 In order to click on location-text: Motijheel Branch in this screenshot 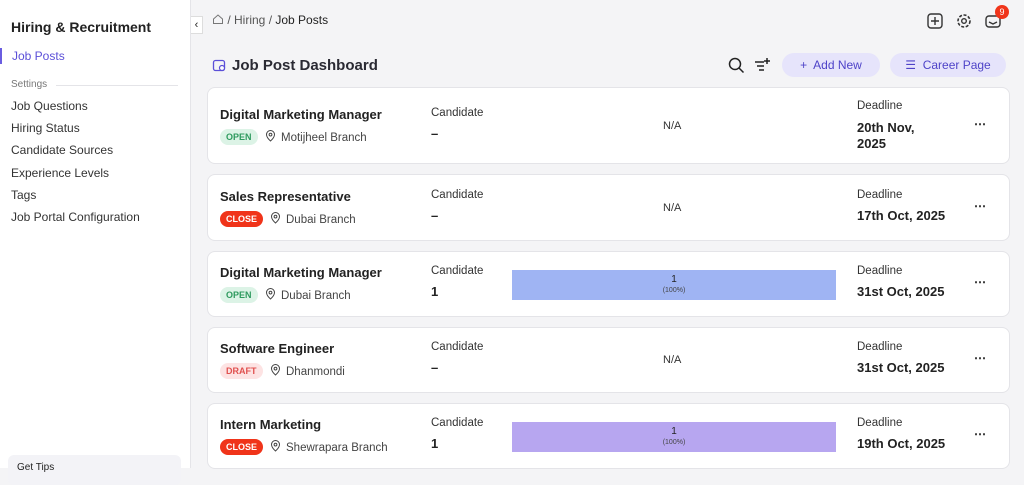, I will do `click(324, 137)`.